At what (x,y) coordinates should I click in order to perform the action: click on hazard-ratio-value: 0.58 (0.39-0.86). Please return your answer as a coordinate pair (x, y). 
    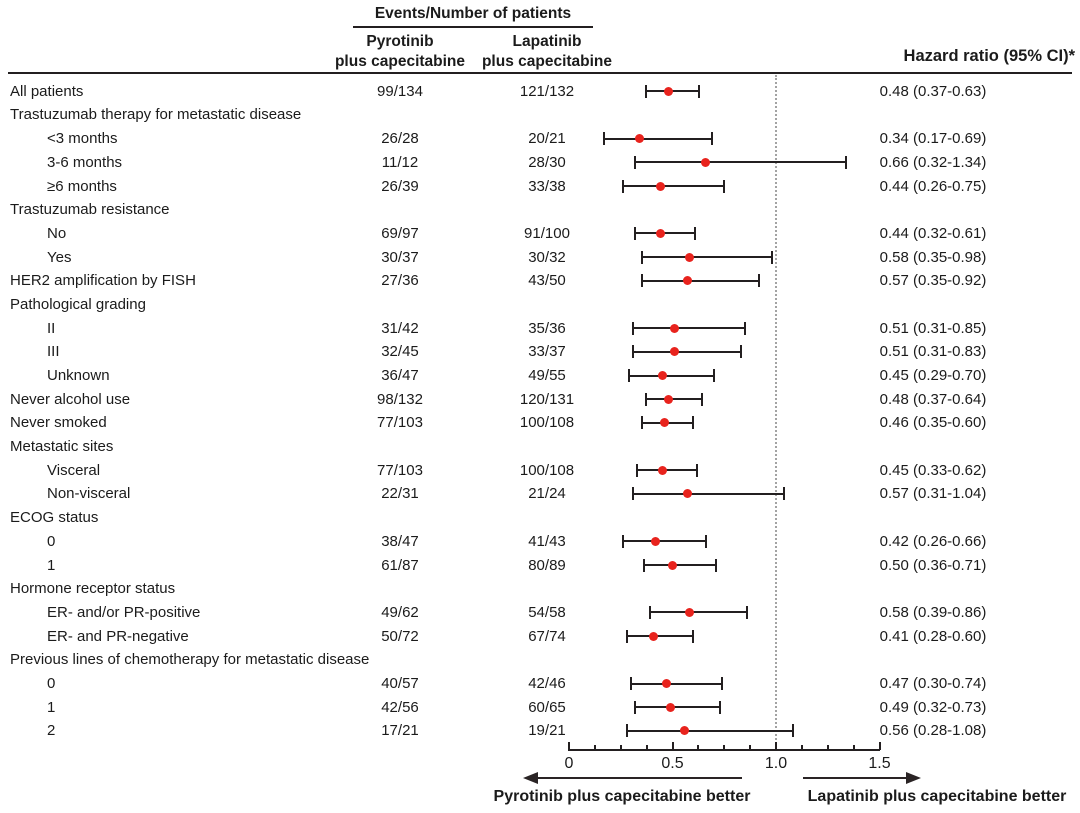
    Looking at the image, I should click on (933, 612).